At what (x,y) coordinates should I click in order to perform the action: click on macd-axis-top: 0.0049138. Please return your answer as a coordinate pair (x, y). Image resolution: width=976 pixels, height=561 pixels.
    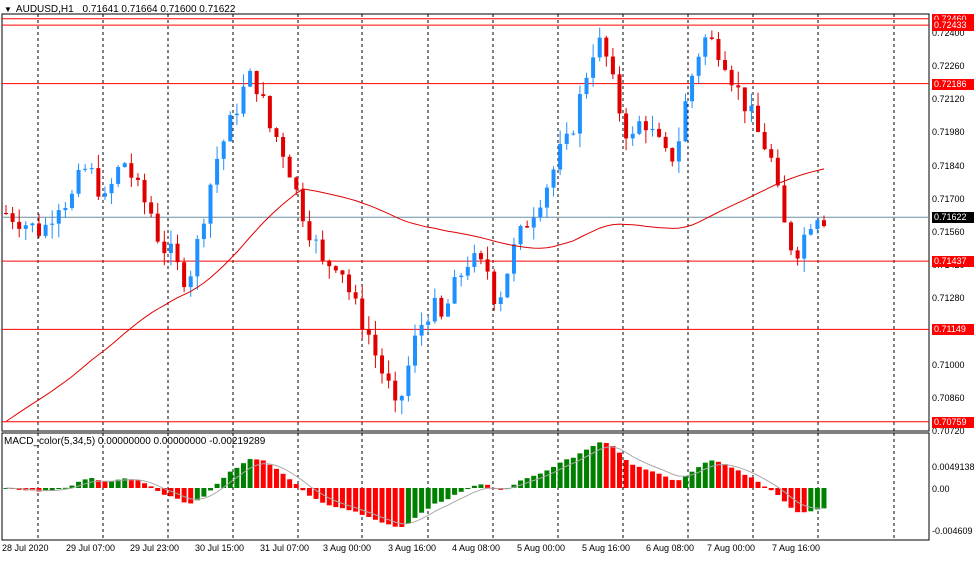
    Looking at the image, I should click on (953, 467).